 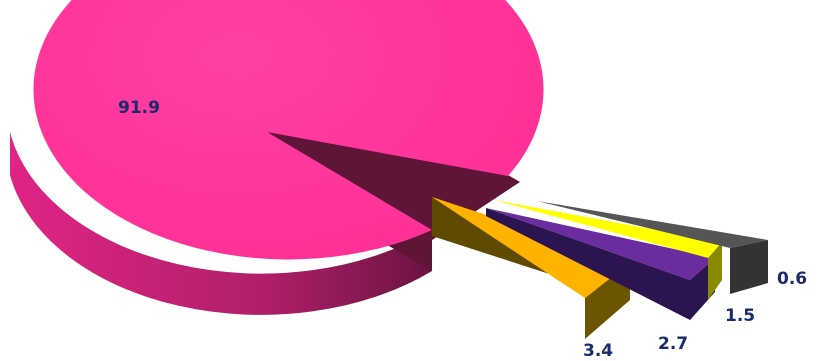 I want to click on slice-4-front, so click(x=749, y=267).